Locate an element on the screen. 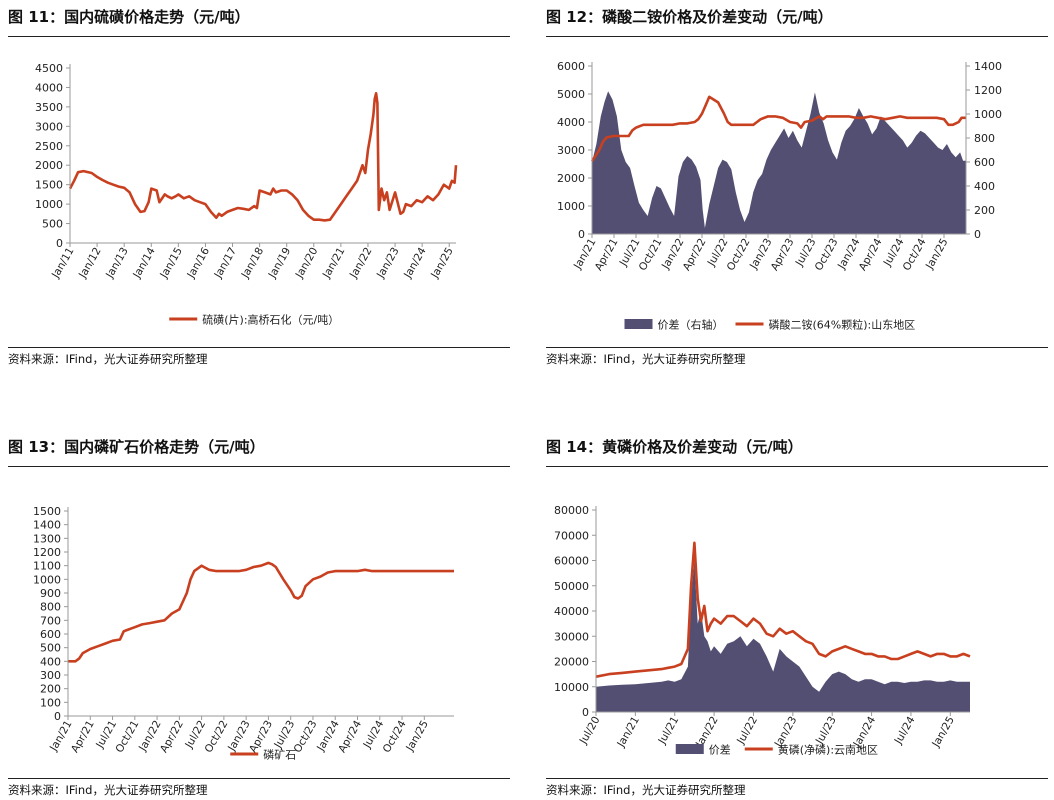 Image resolution: width=1054 pixels, height=800 pixels. x-tick-label: Jan/15 is located at coordinates (171, 264).